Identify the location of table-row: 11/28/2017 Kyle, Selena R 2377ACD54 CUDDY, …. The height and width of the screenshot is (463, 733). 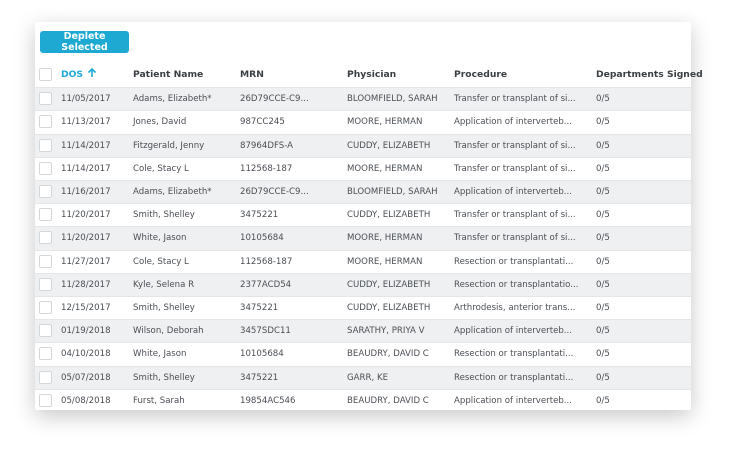
(363, 284).